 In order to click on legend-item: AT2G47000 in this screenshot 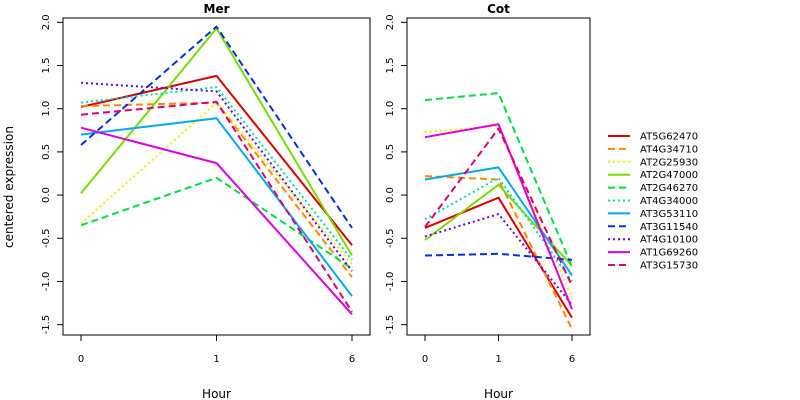, I will do `click(653, 175)`.